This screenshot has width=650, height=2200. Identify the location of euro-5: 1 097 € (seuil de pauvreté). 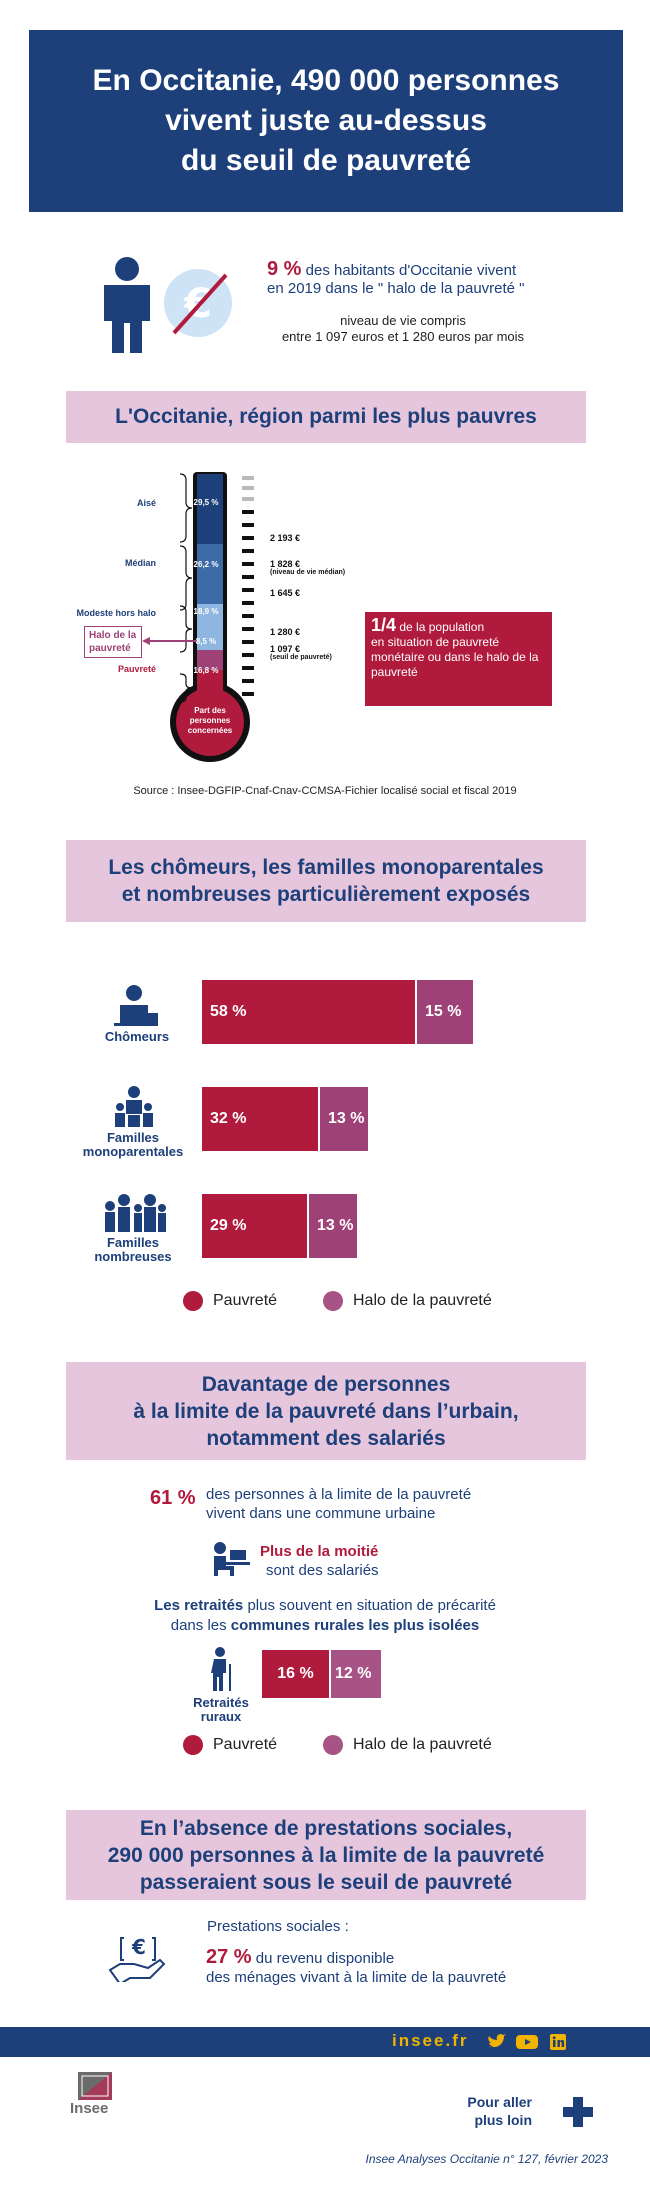
(301, 652).